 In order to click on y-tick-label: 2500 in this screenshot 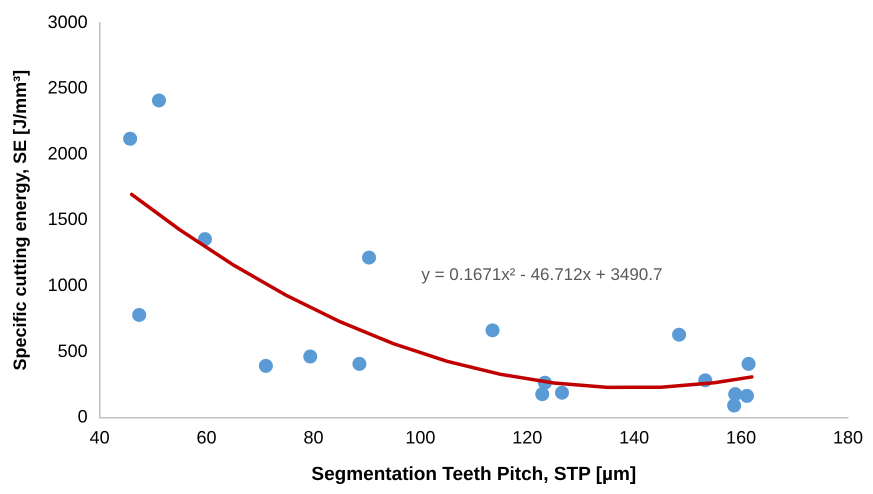, I will do `click(68, 88)`.